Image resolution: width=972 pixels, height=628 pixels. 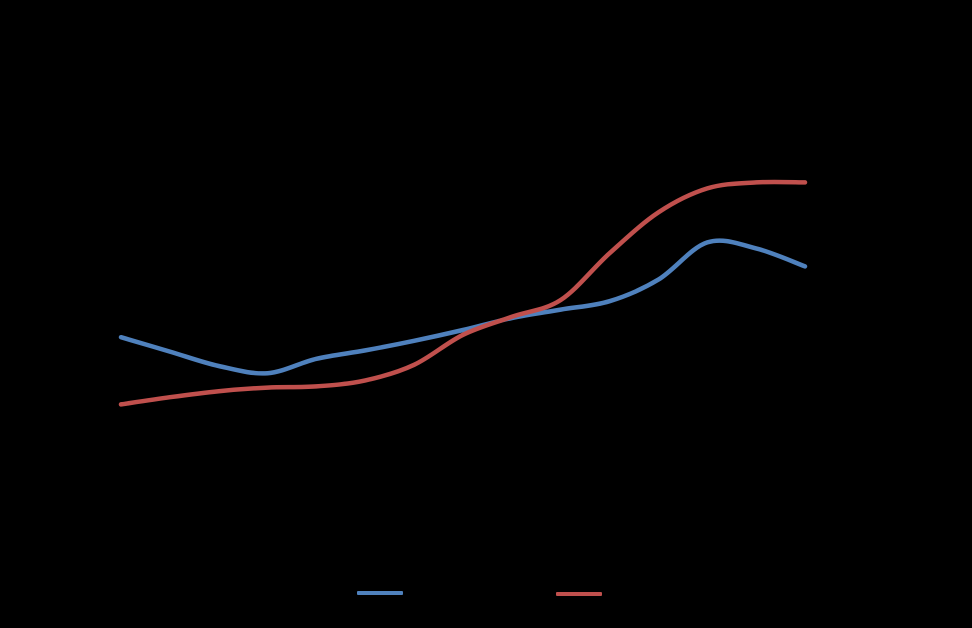 What do you see at coordinates (380, 593) in the screenshot?
I see `legend-swatch-blue` at bounding box center [380, 593].